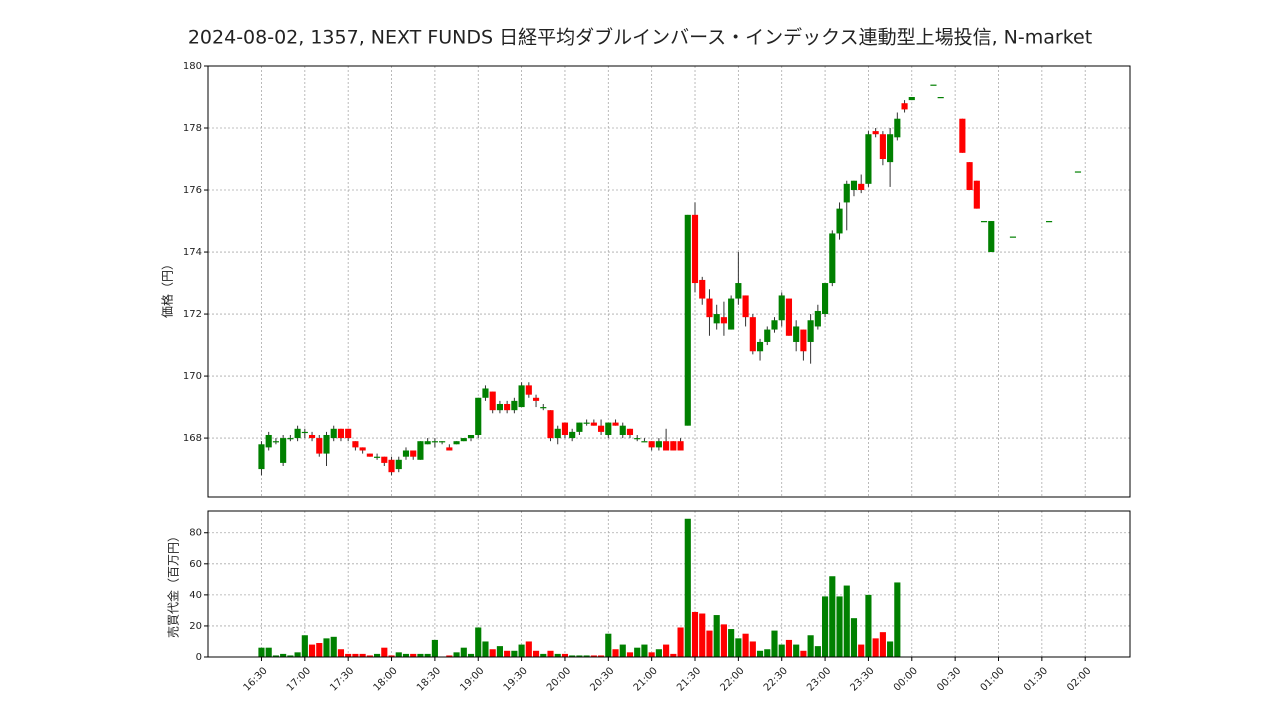  I want to click on x-tick-label: 20:30, so click(602, 679).